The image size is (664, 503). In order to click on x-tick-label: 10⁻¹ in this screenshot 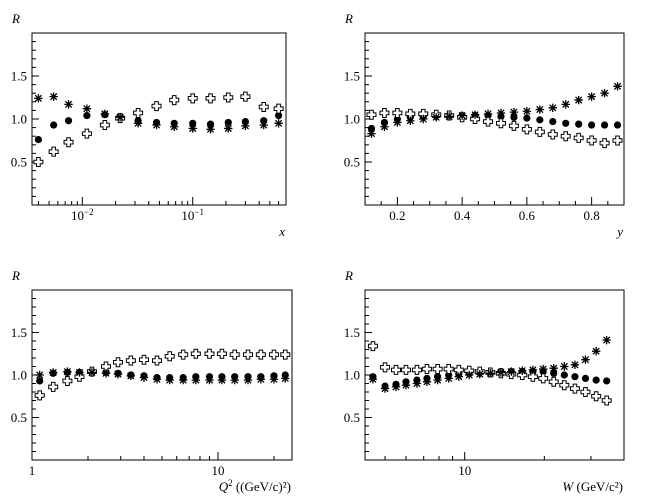, I will do `click(192, 215)`.